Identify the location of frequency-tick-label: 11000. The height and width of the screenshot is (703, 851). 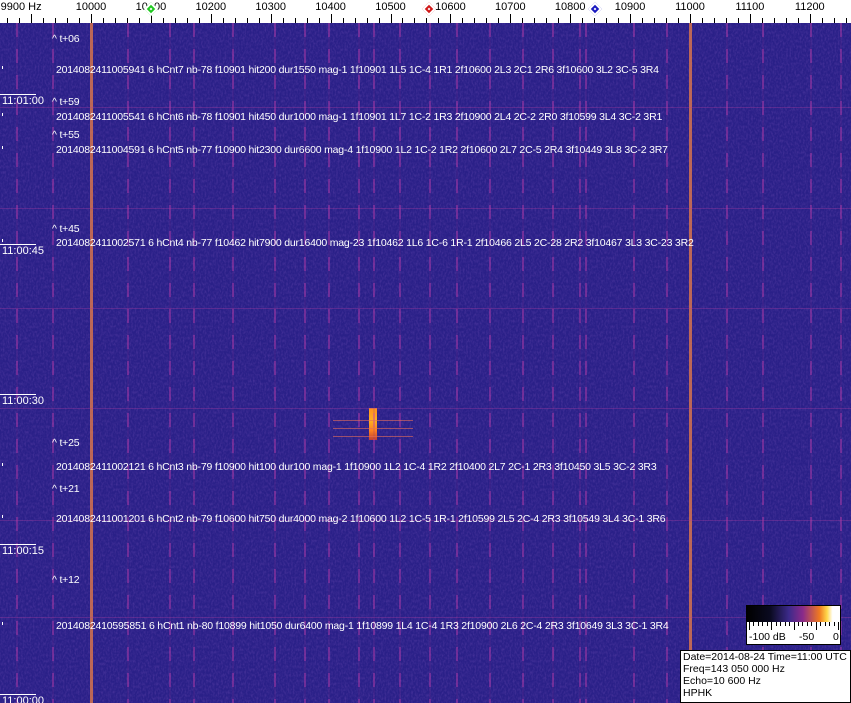
(690, 7).